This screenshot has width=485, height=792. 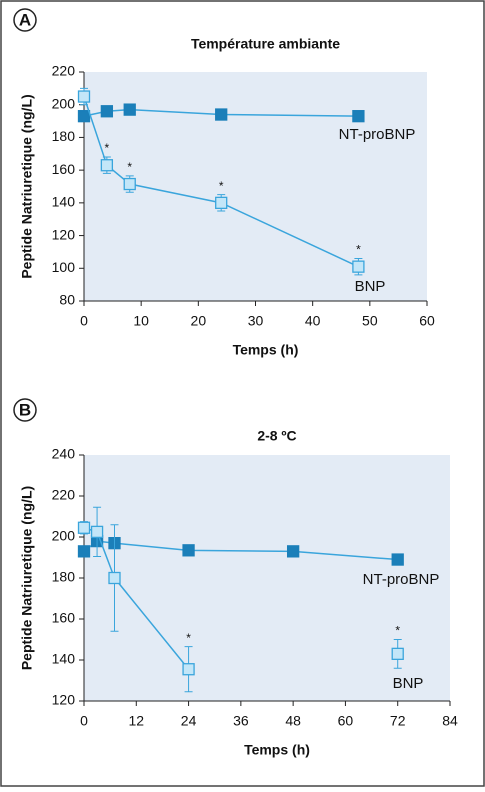 What do you see at coordinates (265, 44) in the screenshot?
I see `chart-title: Température ambiante` at bounding box center [265, 44].